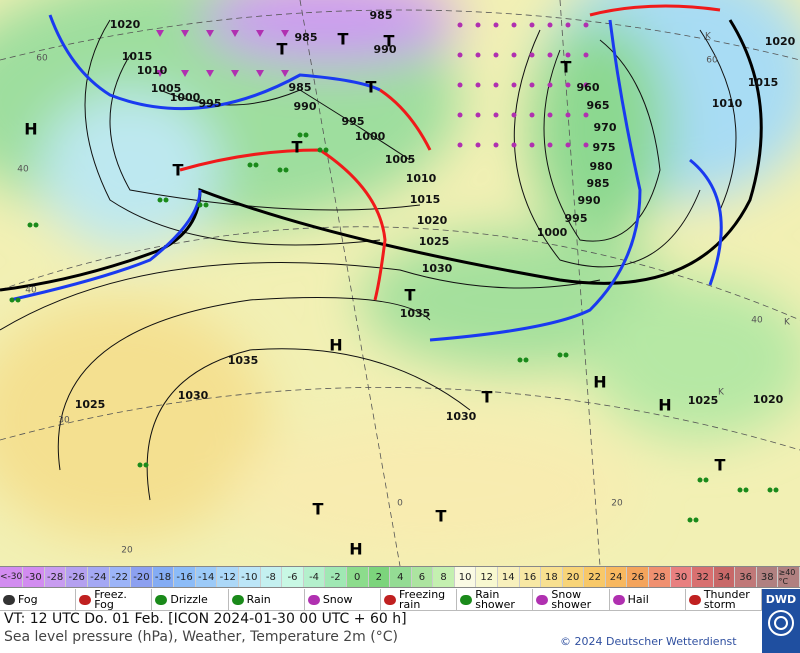 The image size is (800, 653). What do you see at coordinates (601, 166) in the screenshot?
I see `isobar-label: 980` at bounding box center [601, 166].